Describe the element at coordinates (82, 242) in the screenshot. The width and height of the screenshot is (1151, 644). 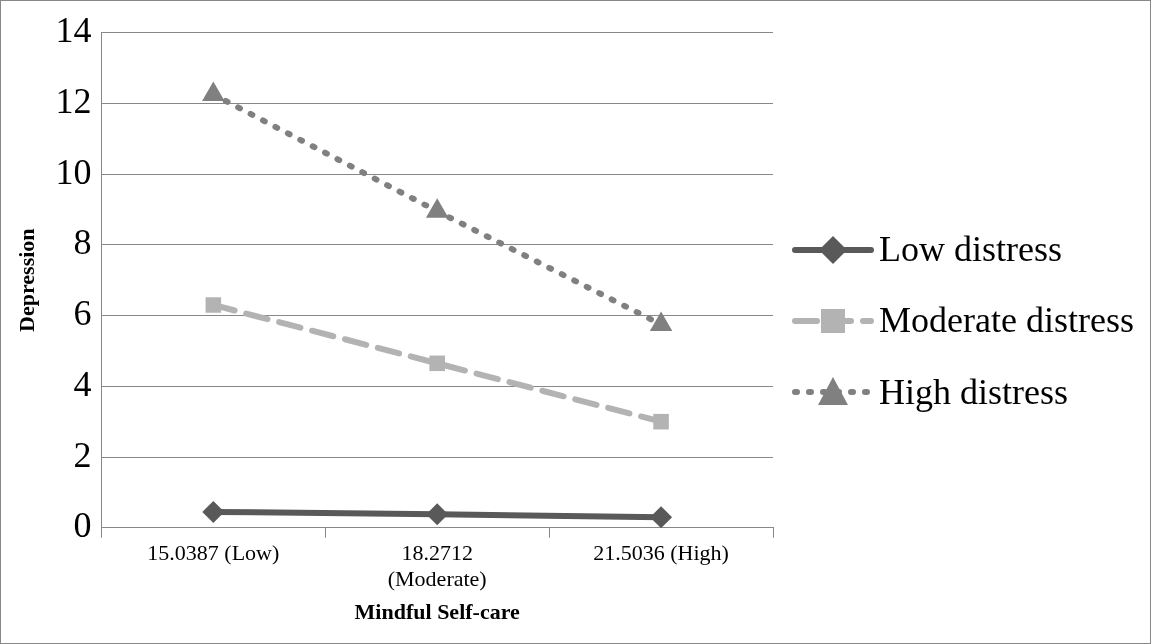
I see `y-tick-label: 8` at that location.